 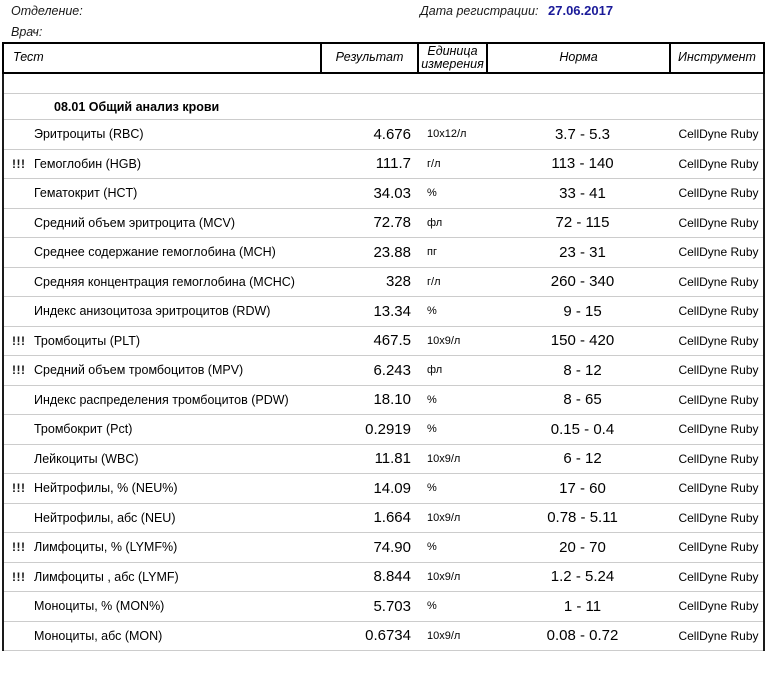 I want to click on norm-range: 113 - 140, so click(x=582, y=164).